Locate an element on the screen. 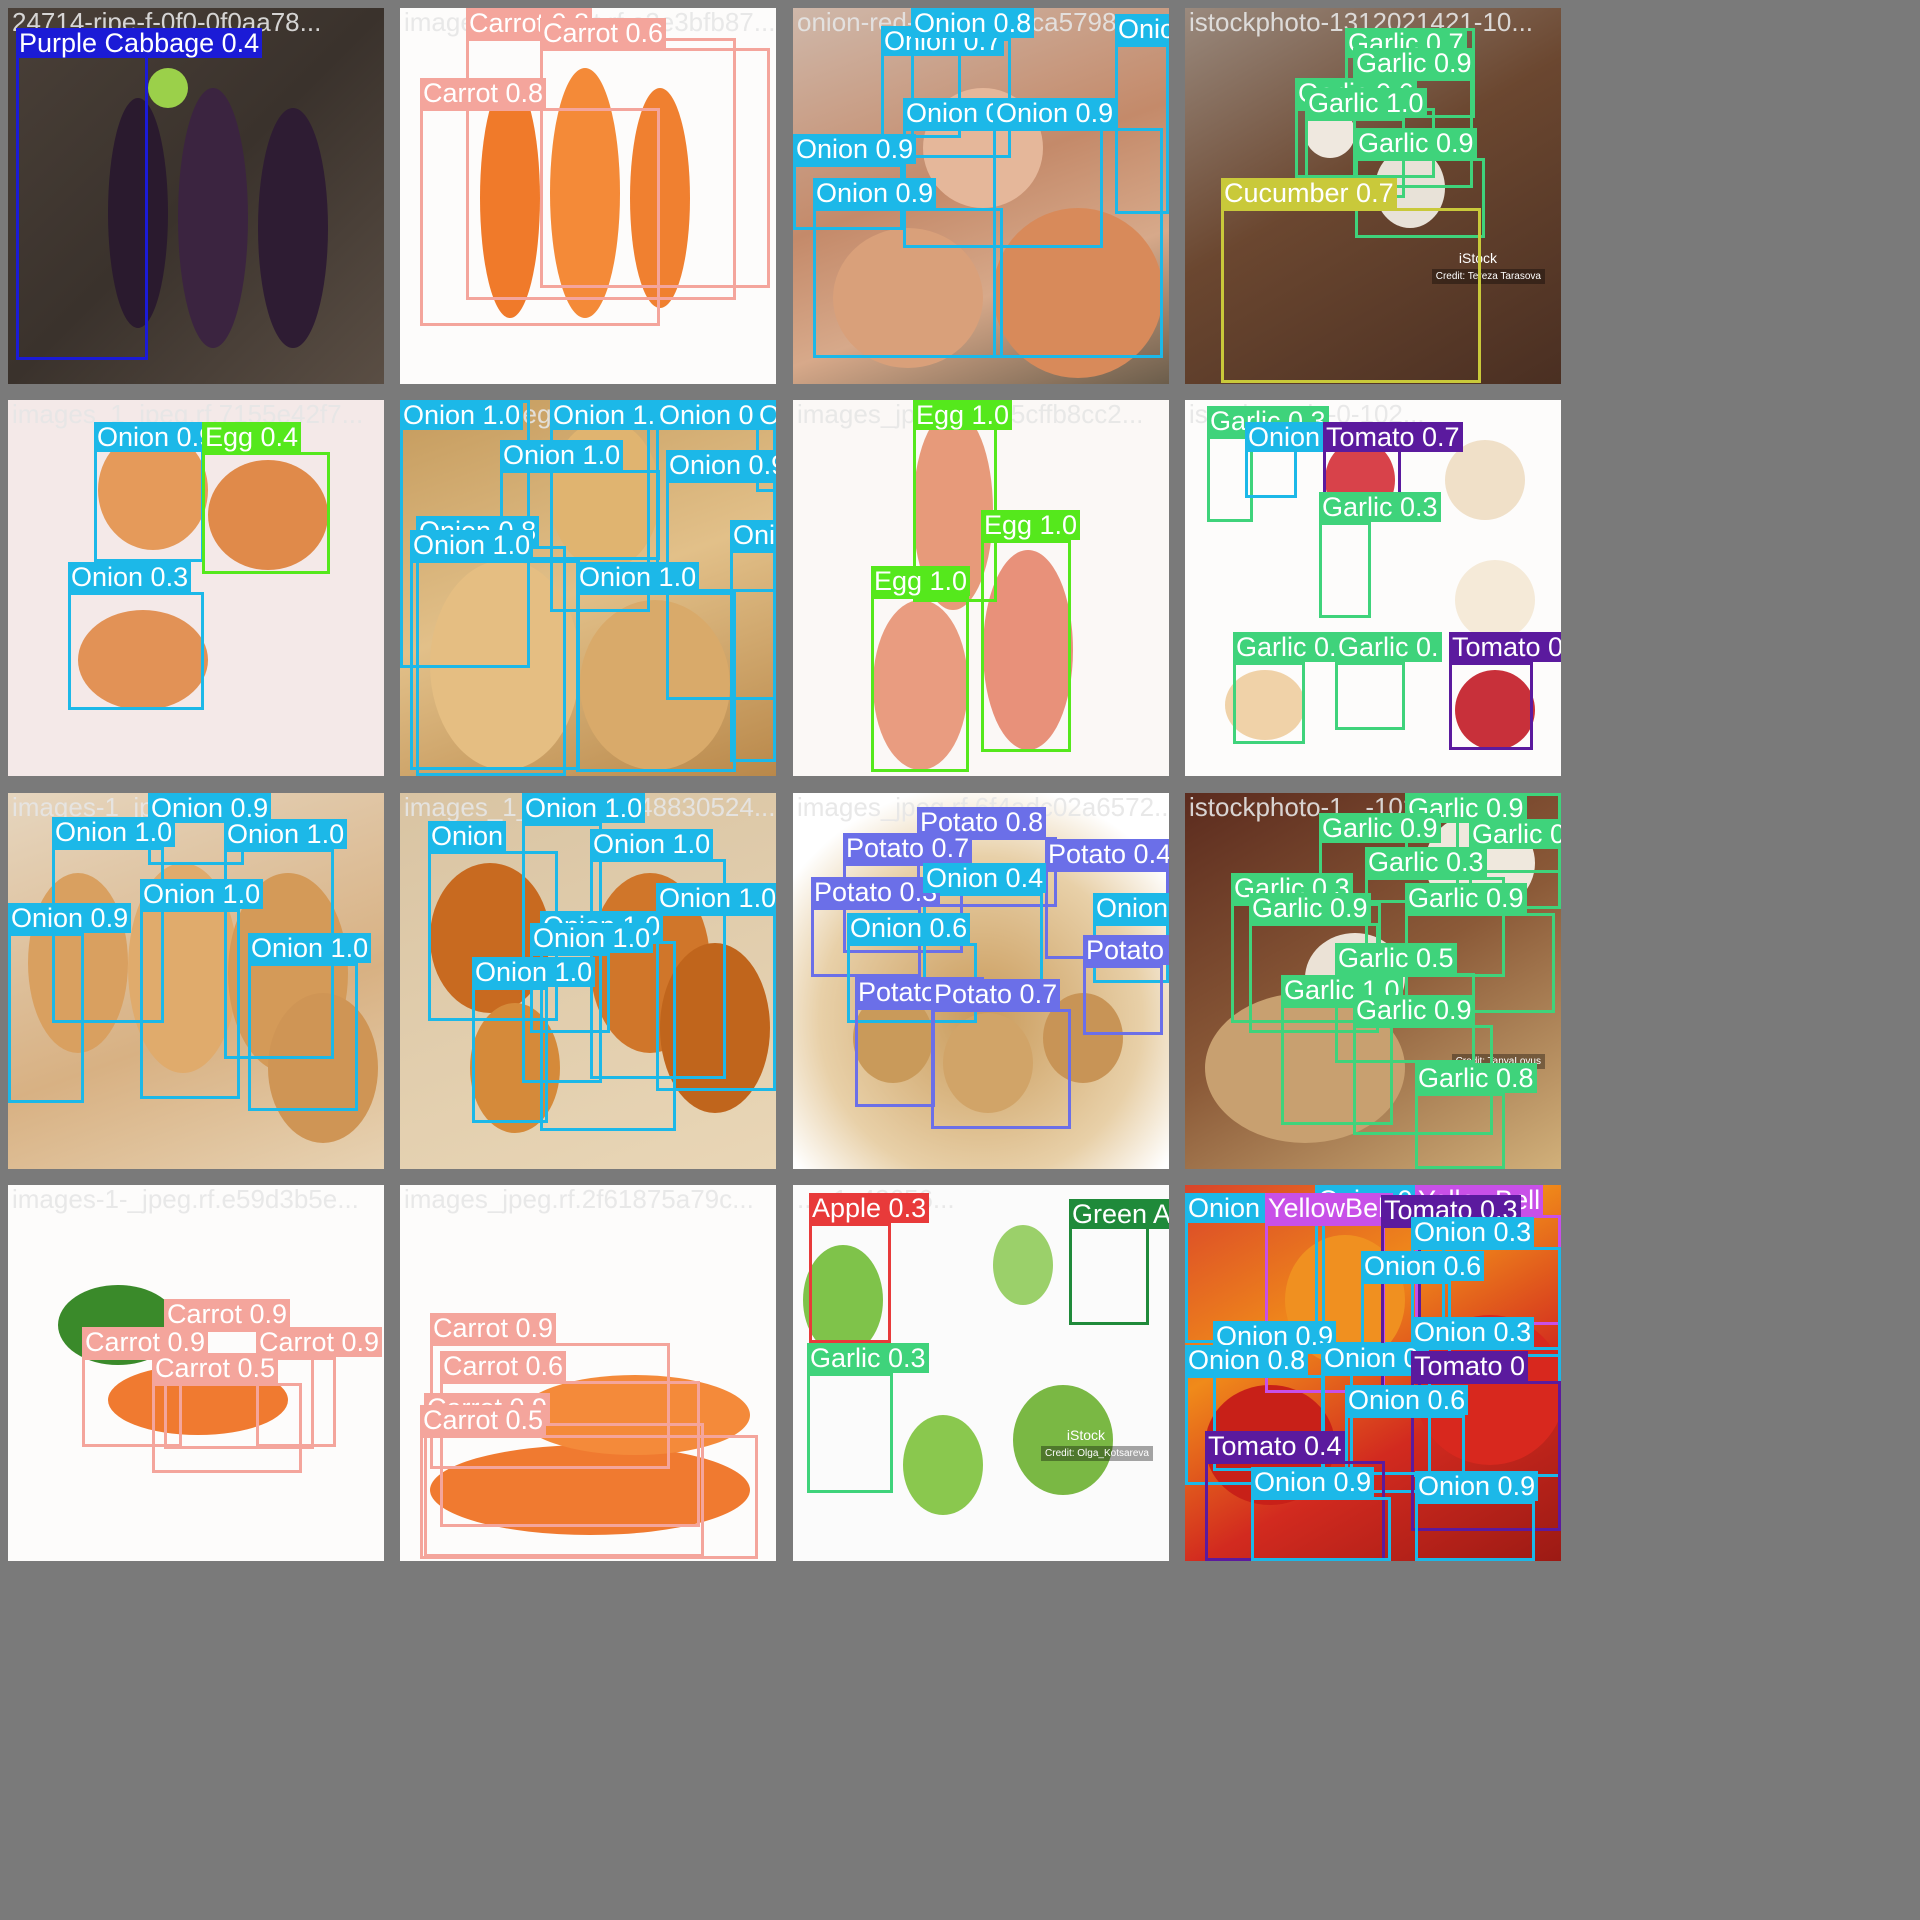 This screenshot has width=1920, height=1920. bbox-label: Purple Cabbage 0.4 is located at coordinates (139, 43).